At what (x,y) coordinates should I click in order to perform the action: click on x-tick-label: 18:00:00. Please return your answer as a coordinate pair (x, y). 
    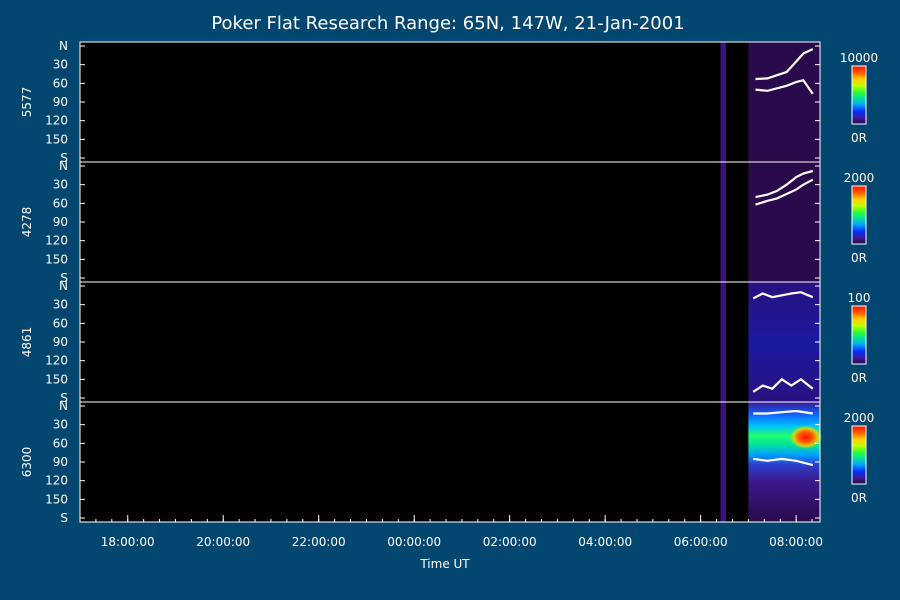
    Looking at the image, I should click on (128, 542).